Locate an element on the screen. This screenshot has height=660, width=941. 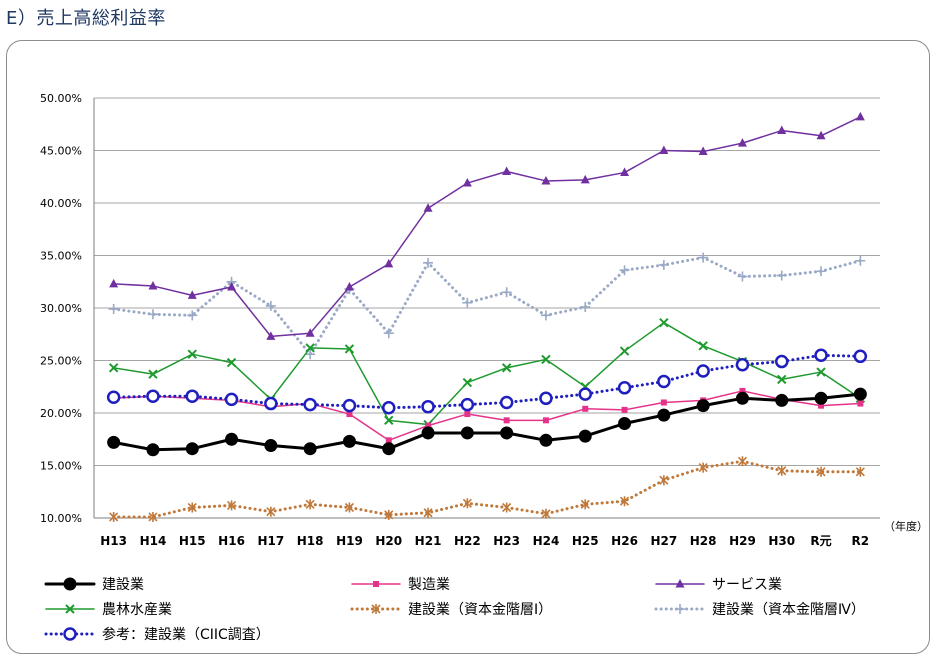
legend-item: 参考：建設業（CIIC調査） is located at coordinates (157, 634).